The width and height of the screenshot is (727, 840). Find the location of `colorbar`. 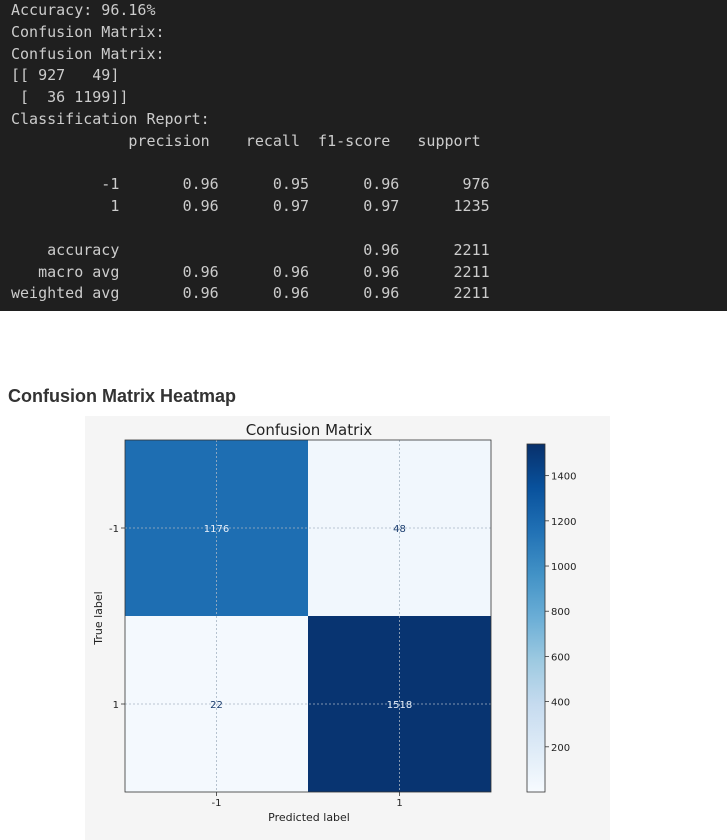

colorbar is located at coordinates (536, 618).